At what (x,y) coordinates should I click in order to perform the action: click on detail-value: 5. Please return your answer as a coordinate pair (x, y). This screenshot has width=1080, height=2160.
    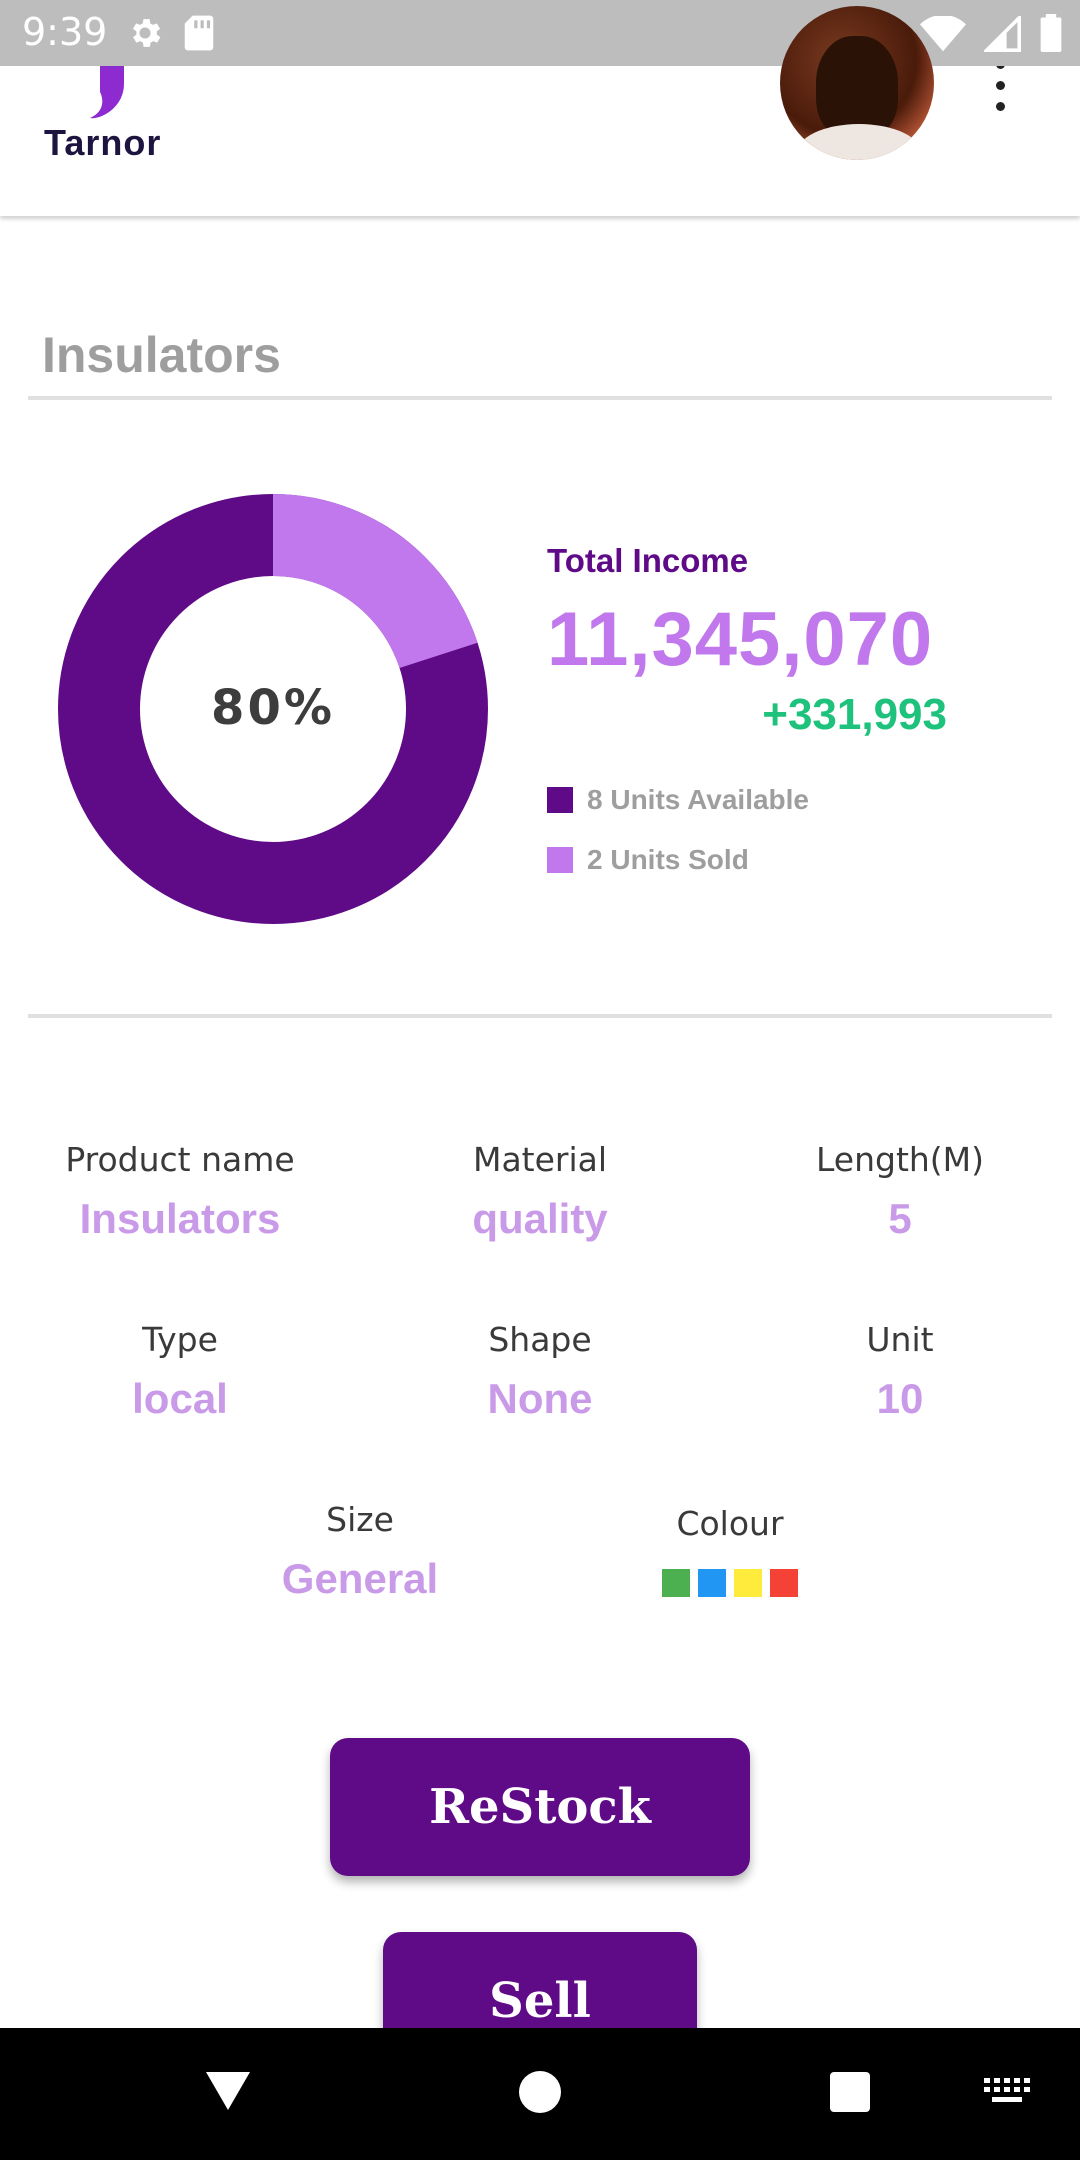
    Looking at the image, I should click on (900, 1218).